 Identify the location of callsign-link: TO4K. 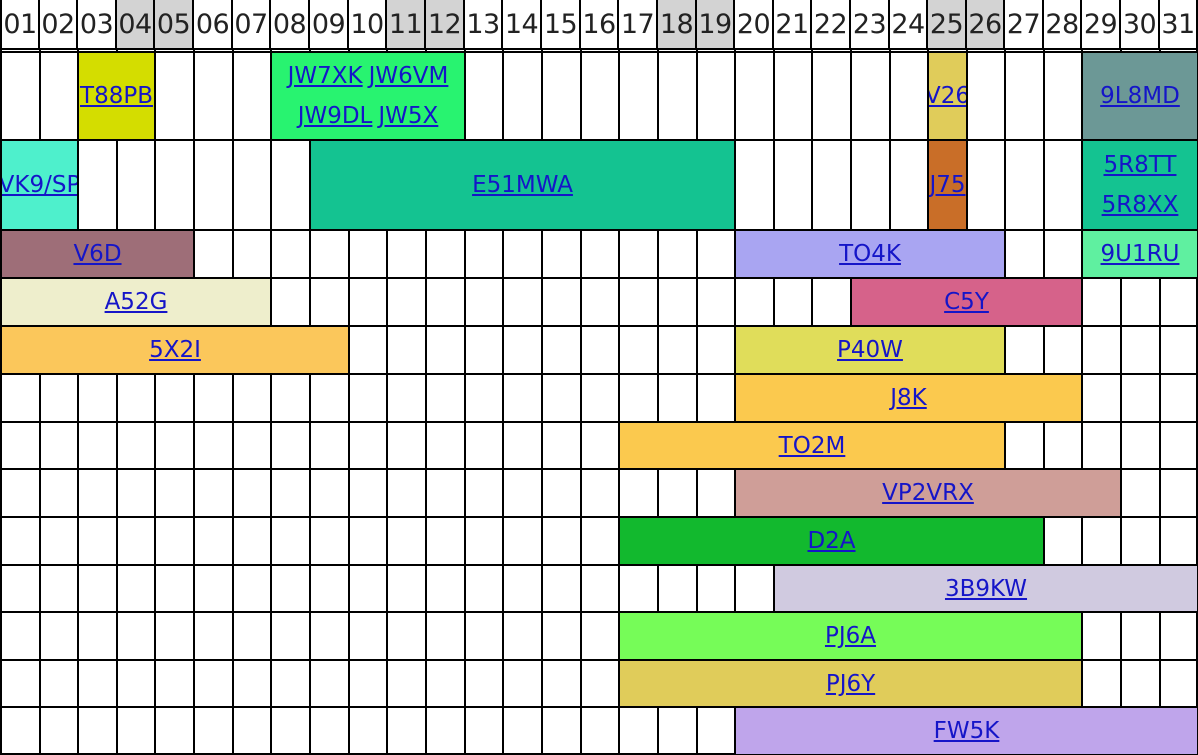
(870, 254).